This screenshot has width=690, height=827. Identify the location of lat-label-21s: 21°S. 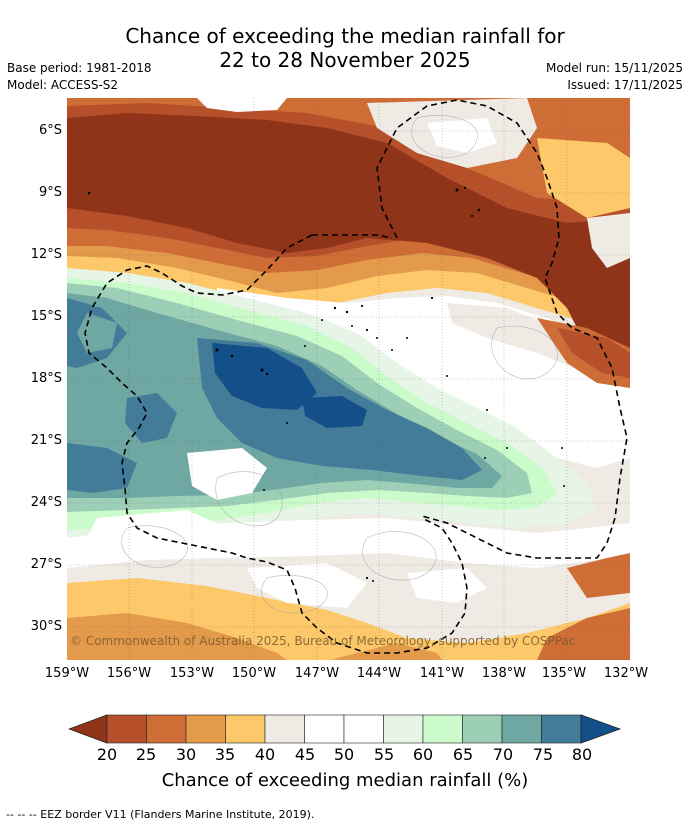
(46, 440).